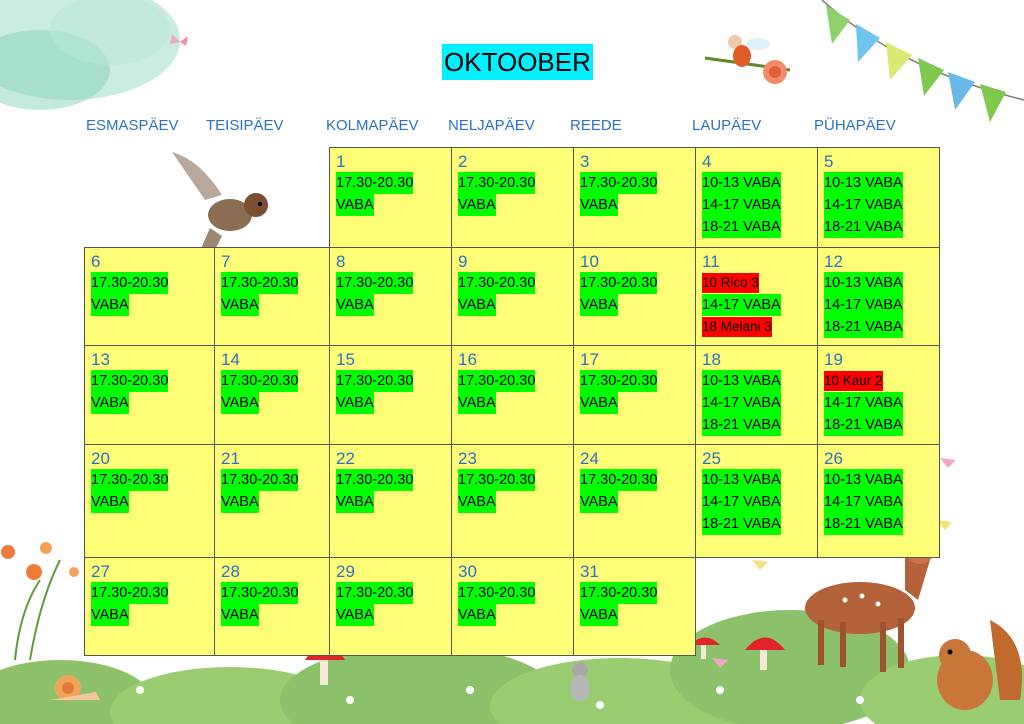 Image resolution: width=1024 pixels, height=724 pixels. I want to click on mouse-illustration, so click(580, 681).